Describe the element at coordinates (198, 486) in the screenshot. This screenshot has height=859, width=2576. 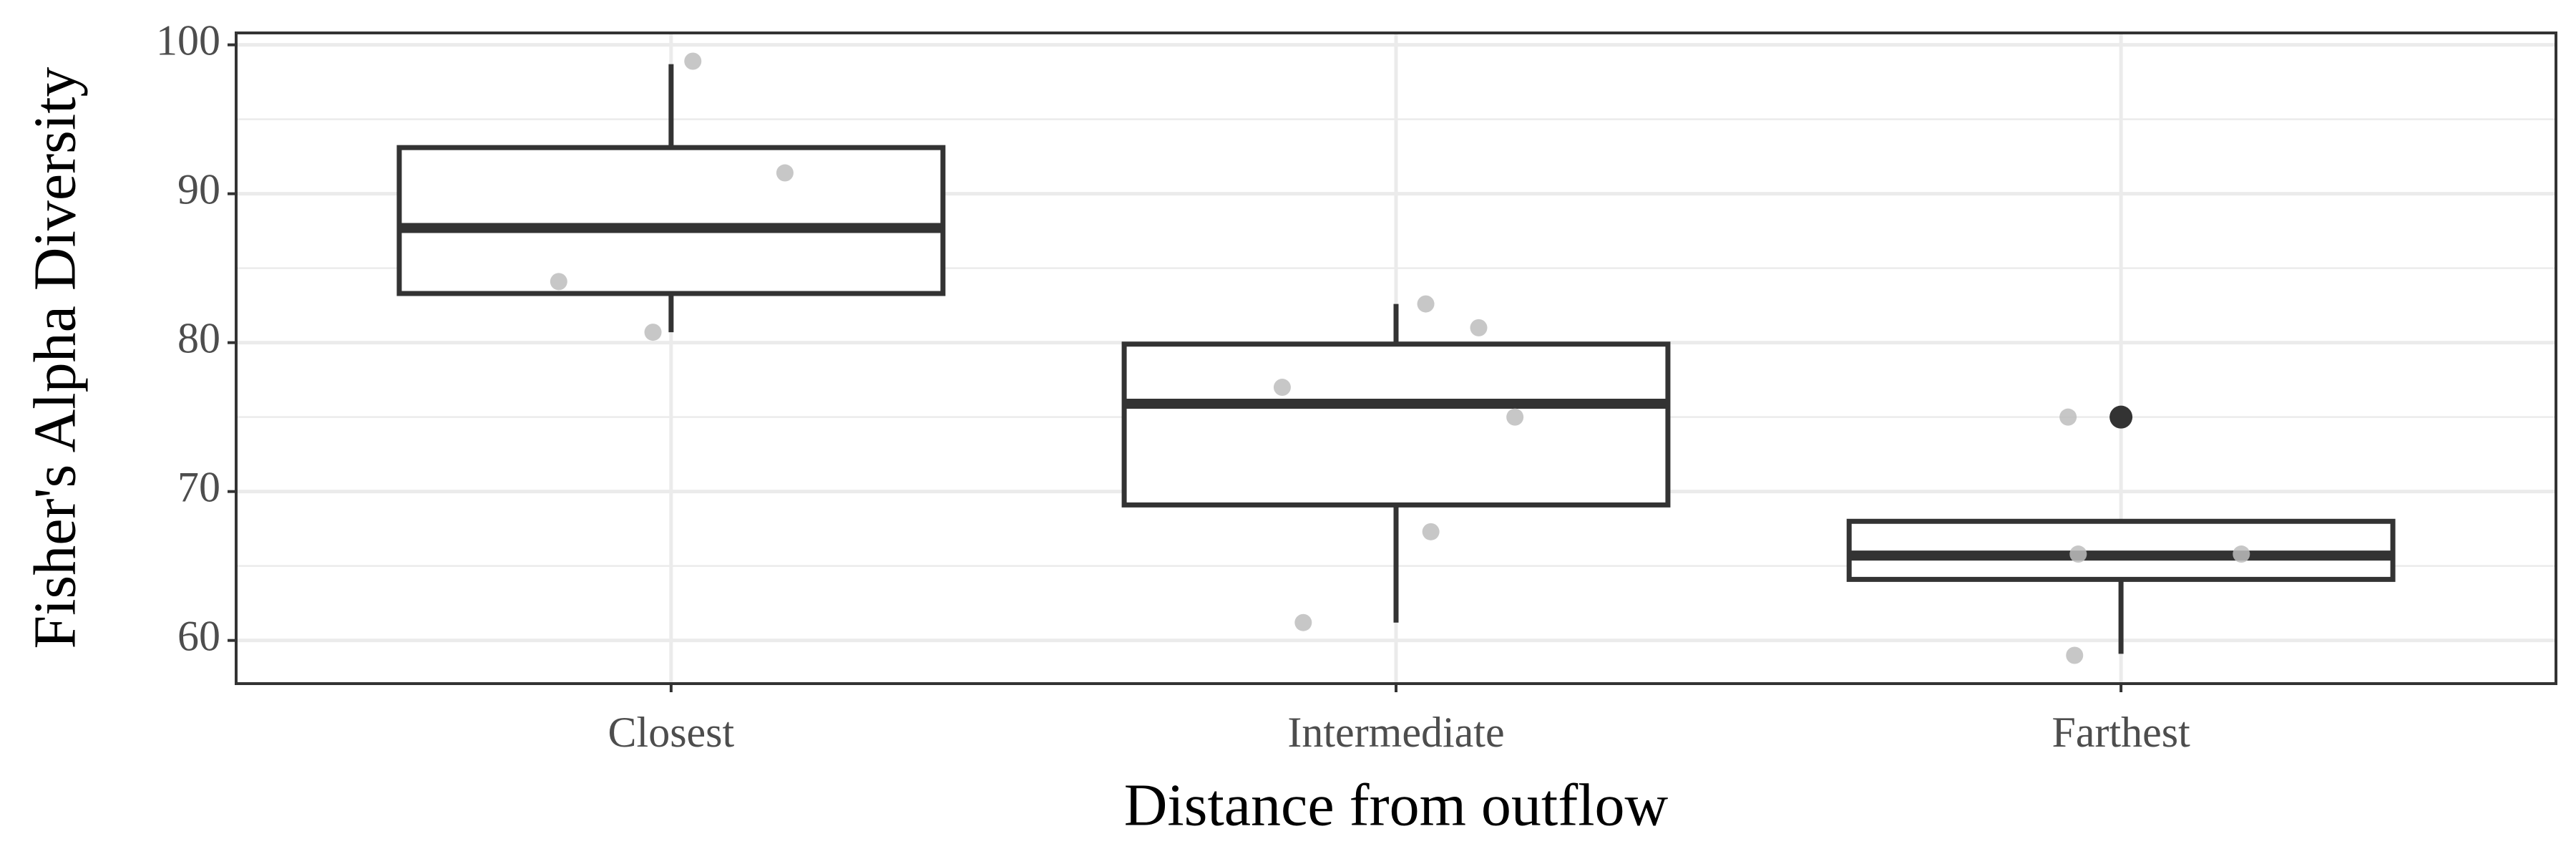
I see `y-tick-label: 70` at that location.